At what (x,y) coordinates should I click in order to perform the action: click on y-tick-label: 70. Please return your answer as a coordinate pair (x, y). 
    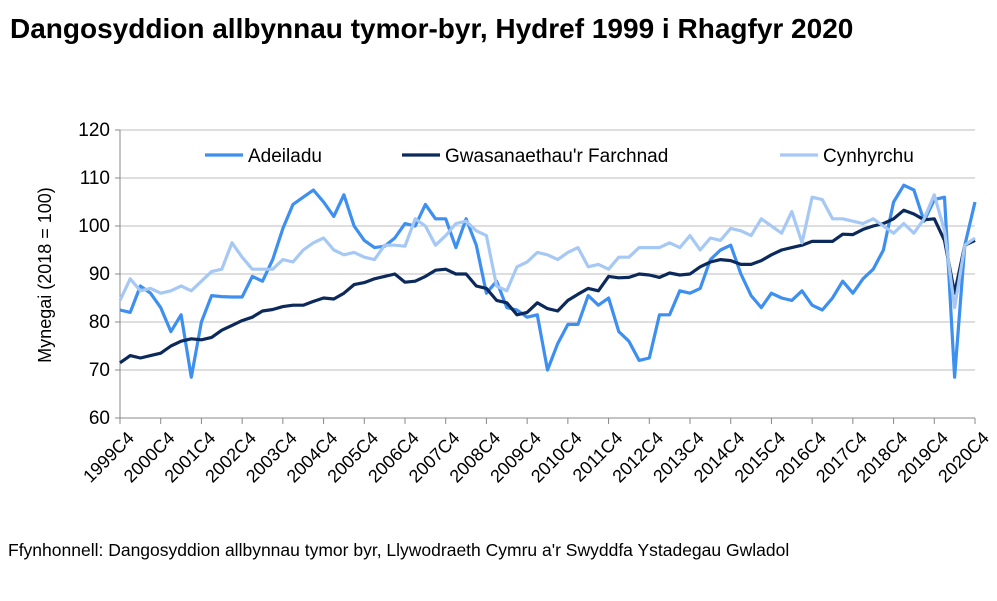
    Looking at the image, I should click on (99, 370).